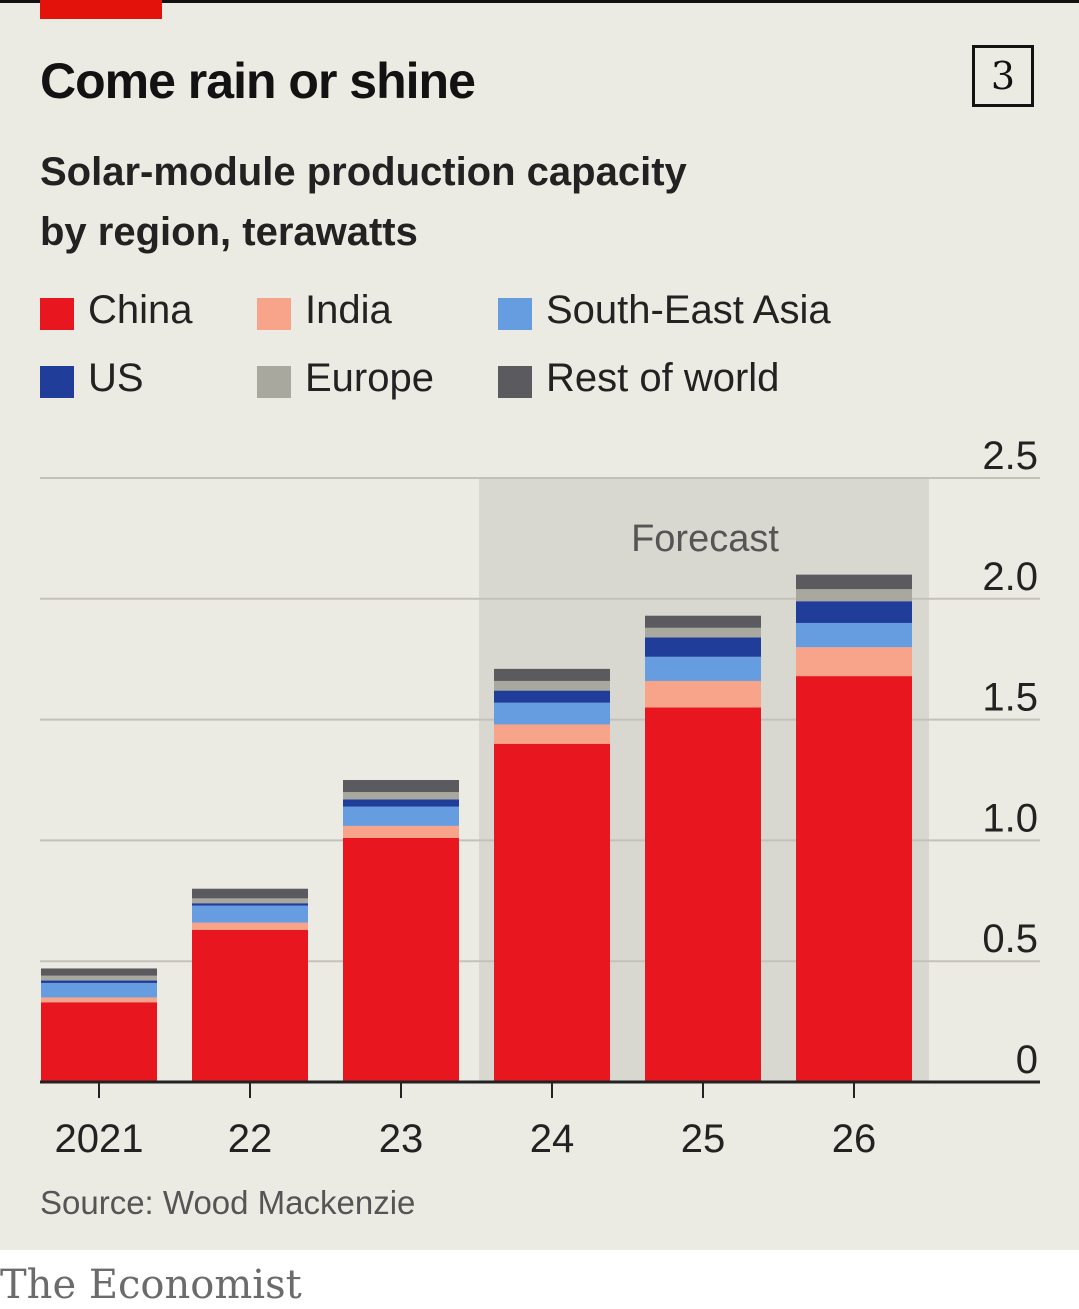 The image size is (1079, 1309). What do you see at coordinates (369, 378) in the screenshot?
I see `legend-label-europe: Europe` at bounding box center [369, 378].